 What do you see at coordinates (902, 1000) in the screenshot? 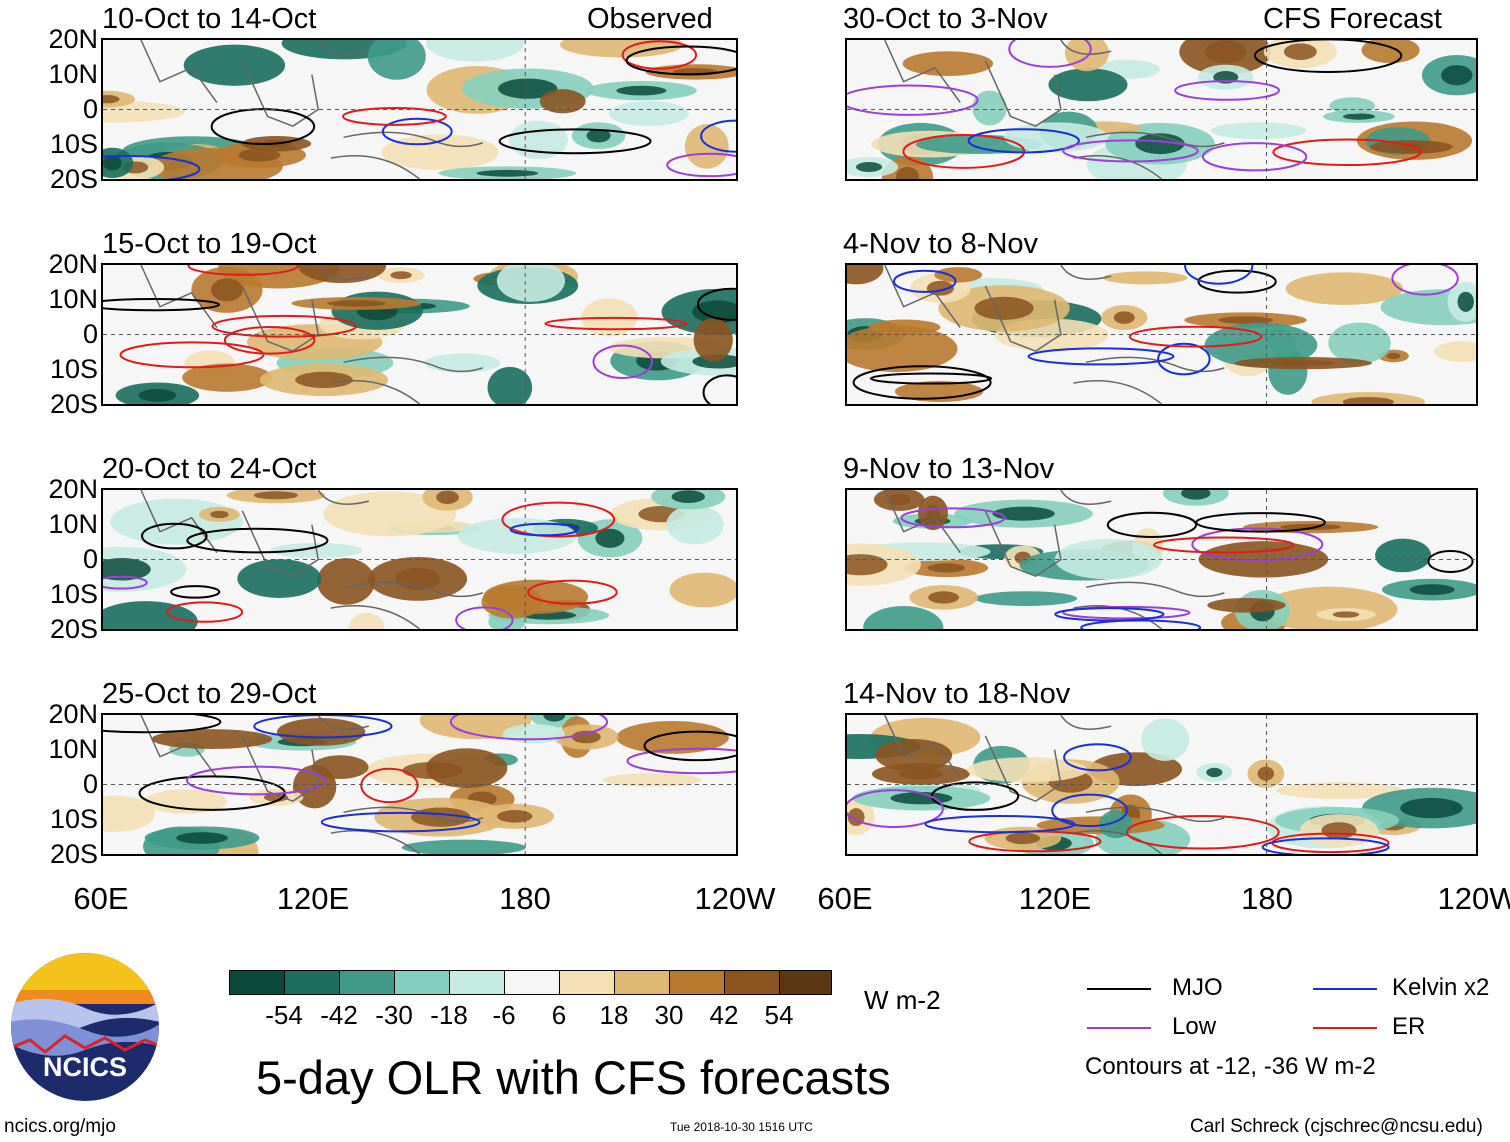
I see `colorbar-units: W m-2` at bounding box center [902, 1000].